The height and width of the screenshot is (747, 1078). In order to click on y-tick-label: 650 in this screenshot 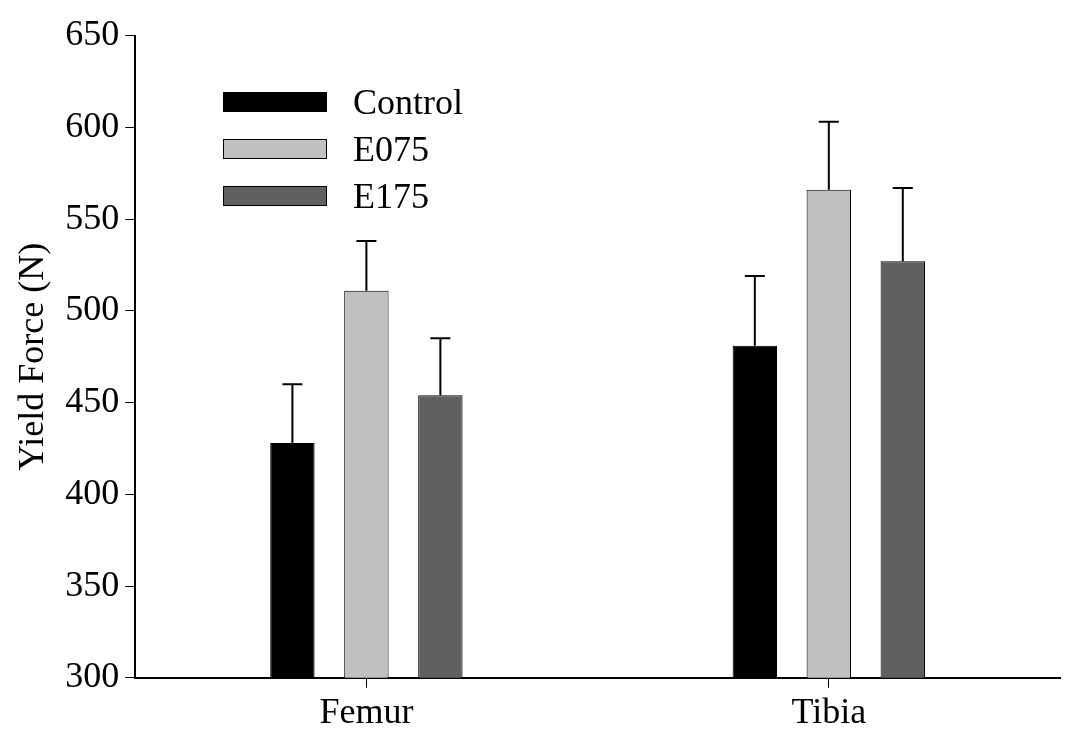, I will do `click(92, 33)`.